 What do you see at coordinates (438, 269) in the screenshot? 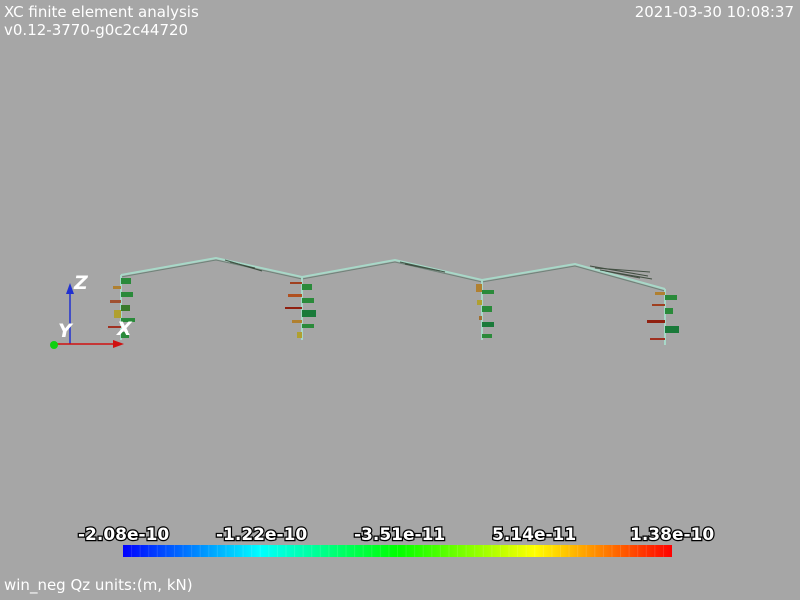
I see `roof-diagram-hatching` at bounding box center [438, 269].